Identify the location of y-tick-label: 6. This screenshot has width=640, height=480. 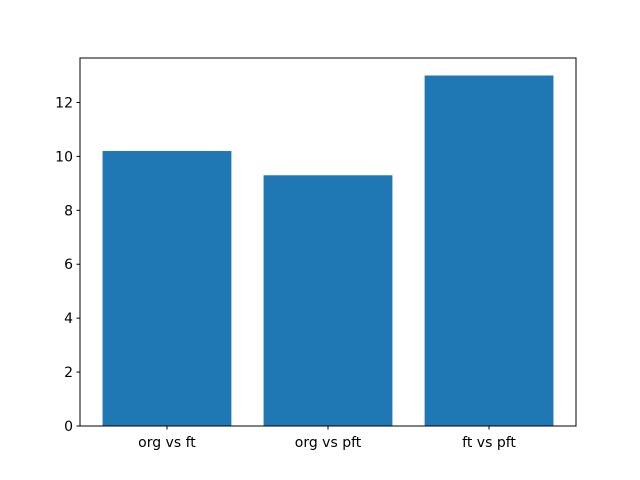
(68, 265).